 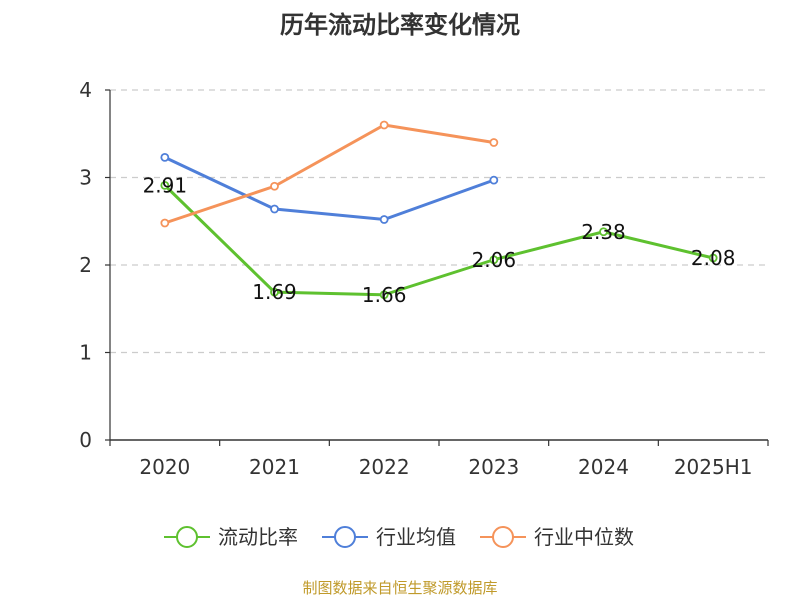 What do you see at coordinates (384, 467) in the screenshot?
I see `x-tick-label: 2022` at bounding box center [384, 467].